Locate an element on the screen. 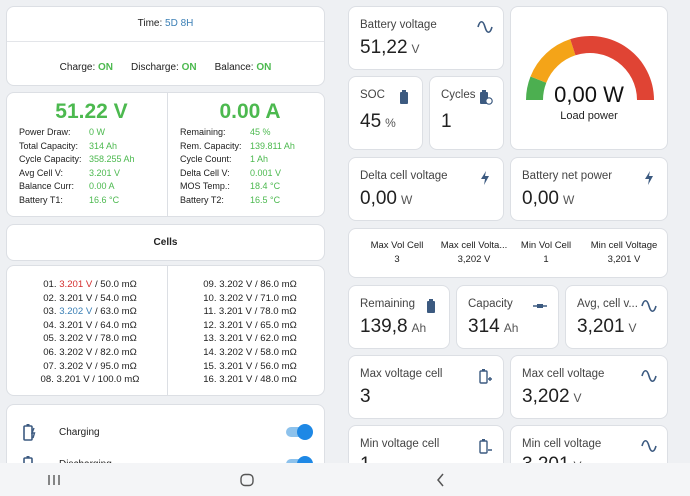  current-big: 0.00 A is located at coordinates (250, 111).